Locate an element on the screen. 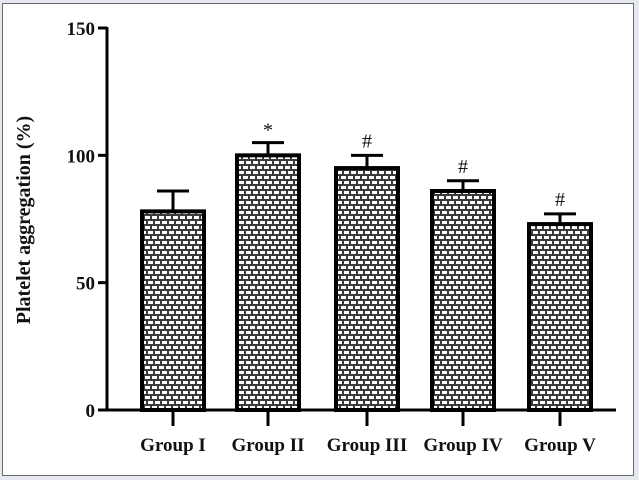  y-axis-title: Platelet aggregation (%) is located at coordinates (24, 220).